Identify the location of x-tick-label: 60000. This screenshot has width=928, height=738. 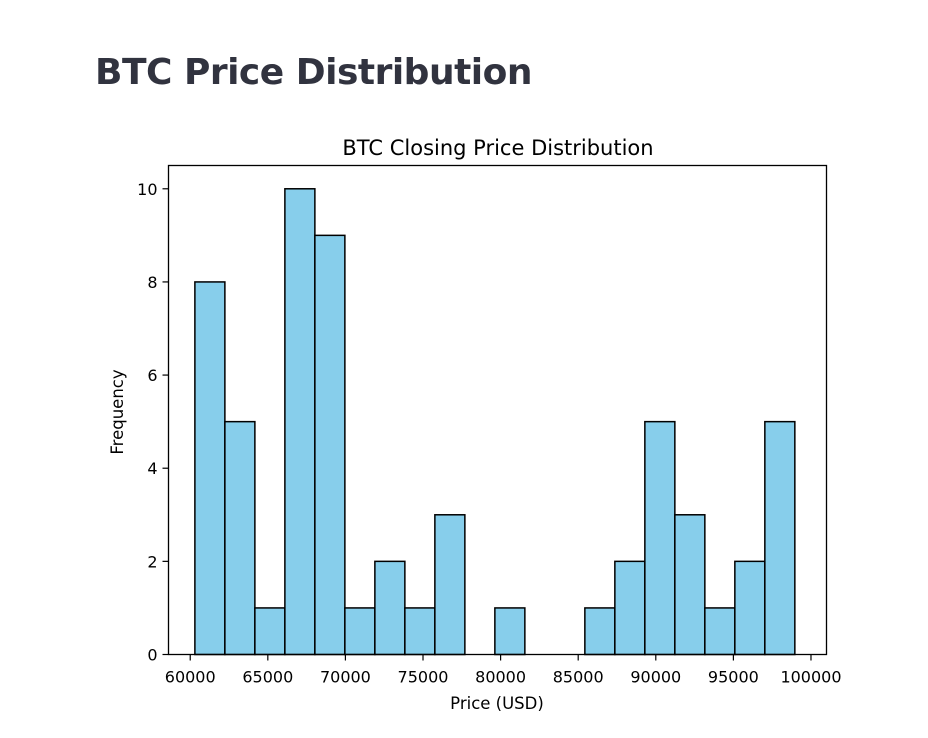
(190, 677).